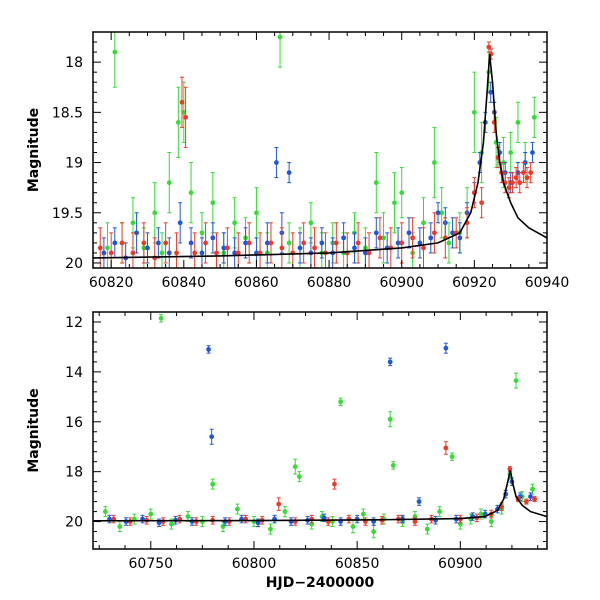 The image size is (600, 600). Describe the element at coordinates (357, 564) in the screenshot. I see `x-tick-label: 60850` at that location.